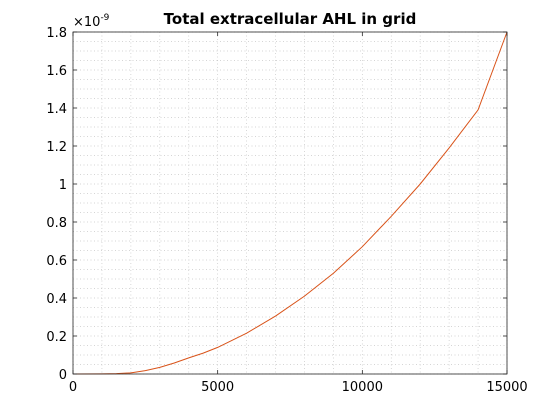  What do you see at coordinates (104, 18) in the screenshot?
I see `y-exponent-power: -9` at bounding box center [104, 18].